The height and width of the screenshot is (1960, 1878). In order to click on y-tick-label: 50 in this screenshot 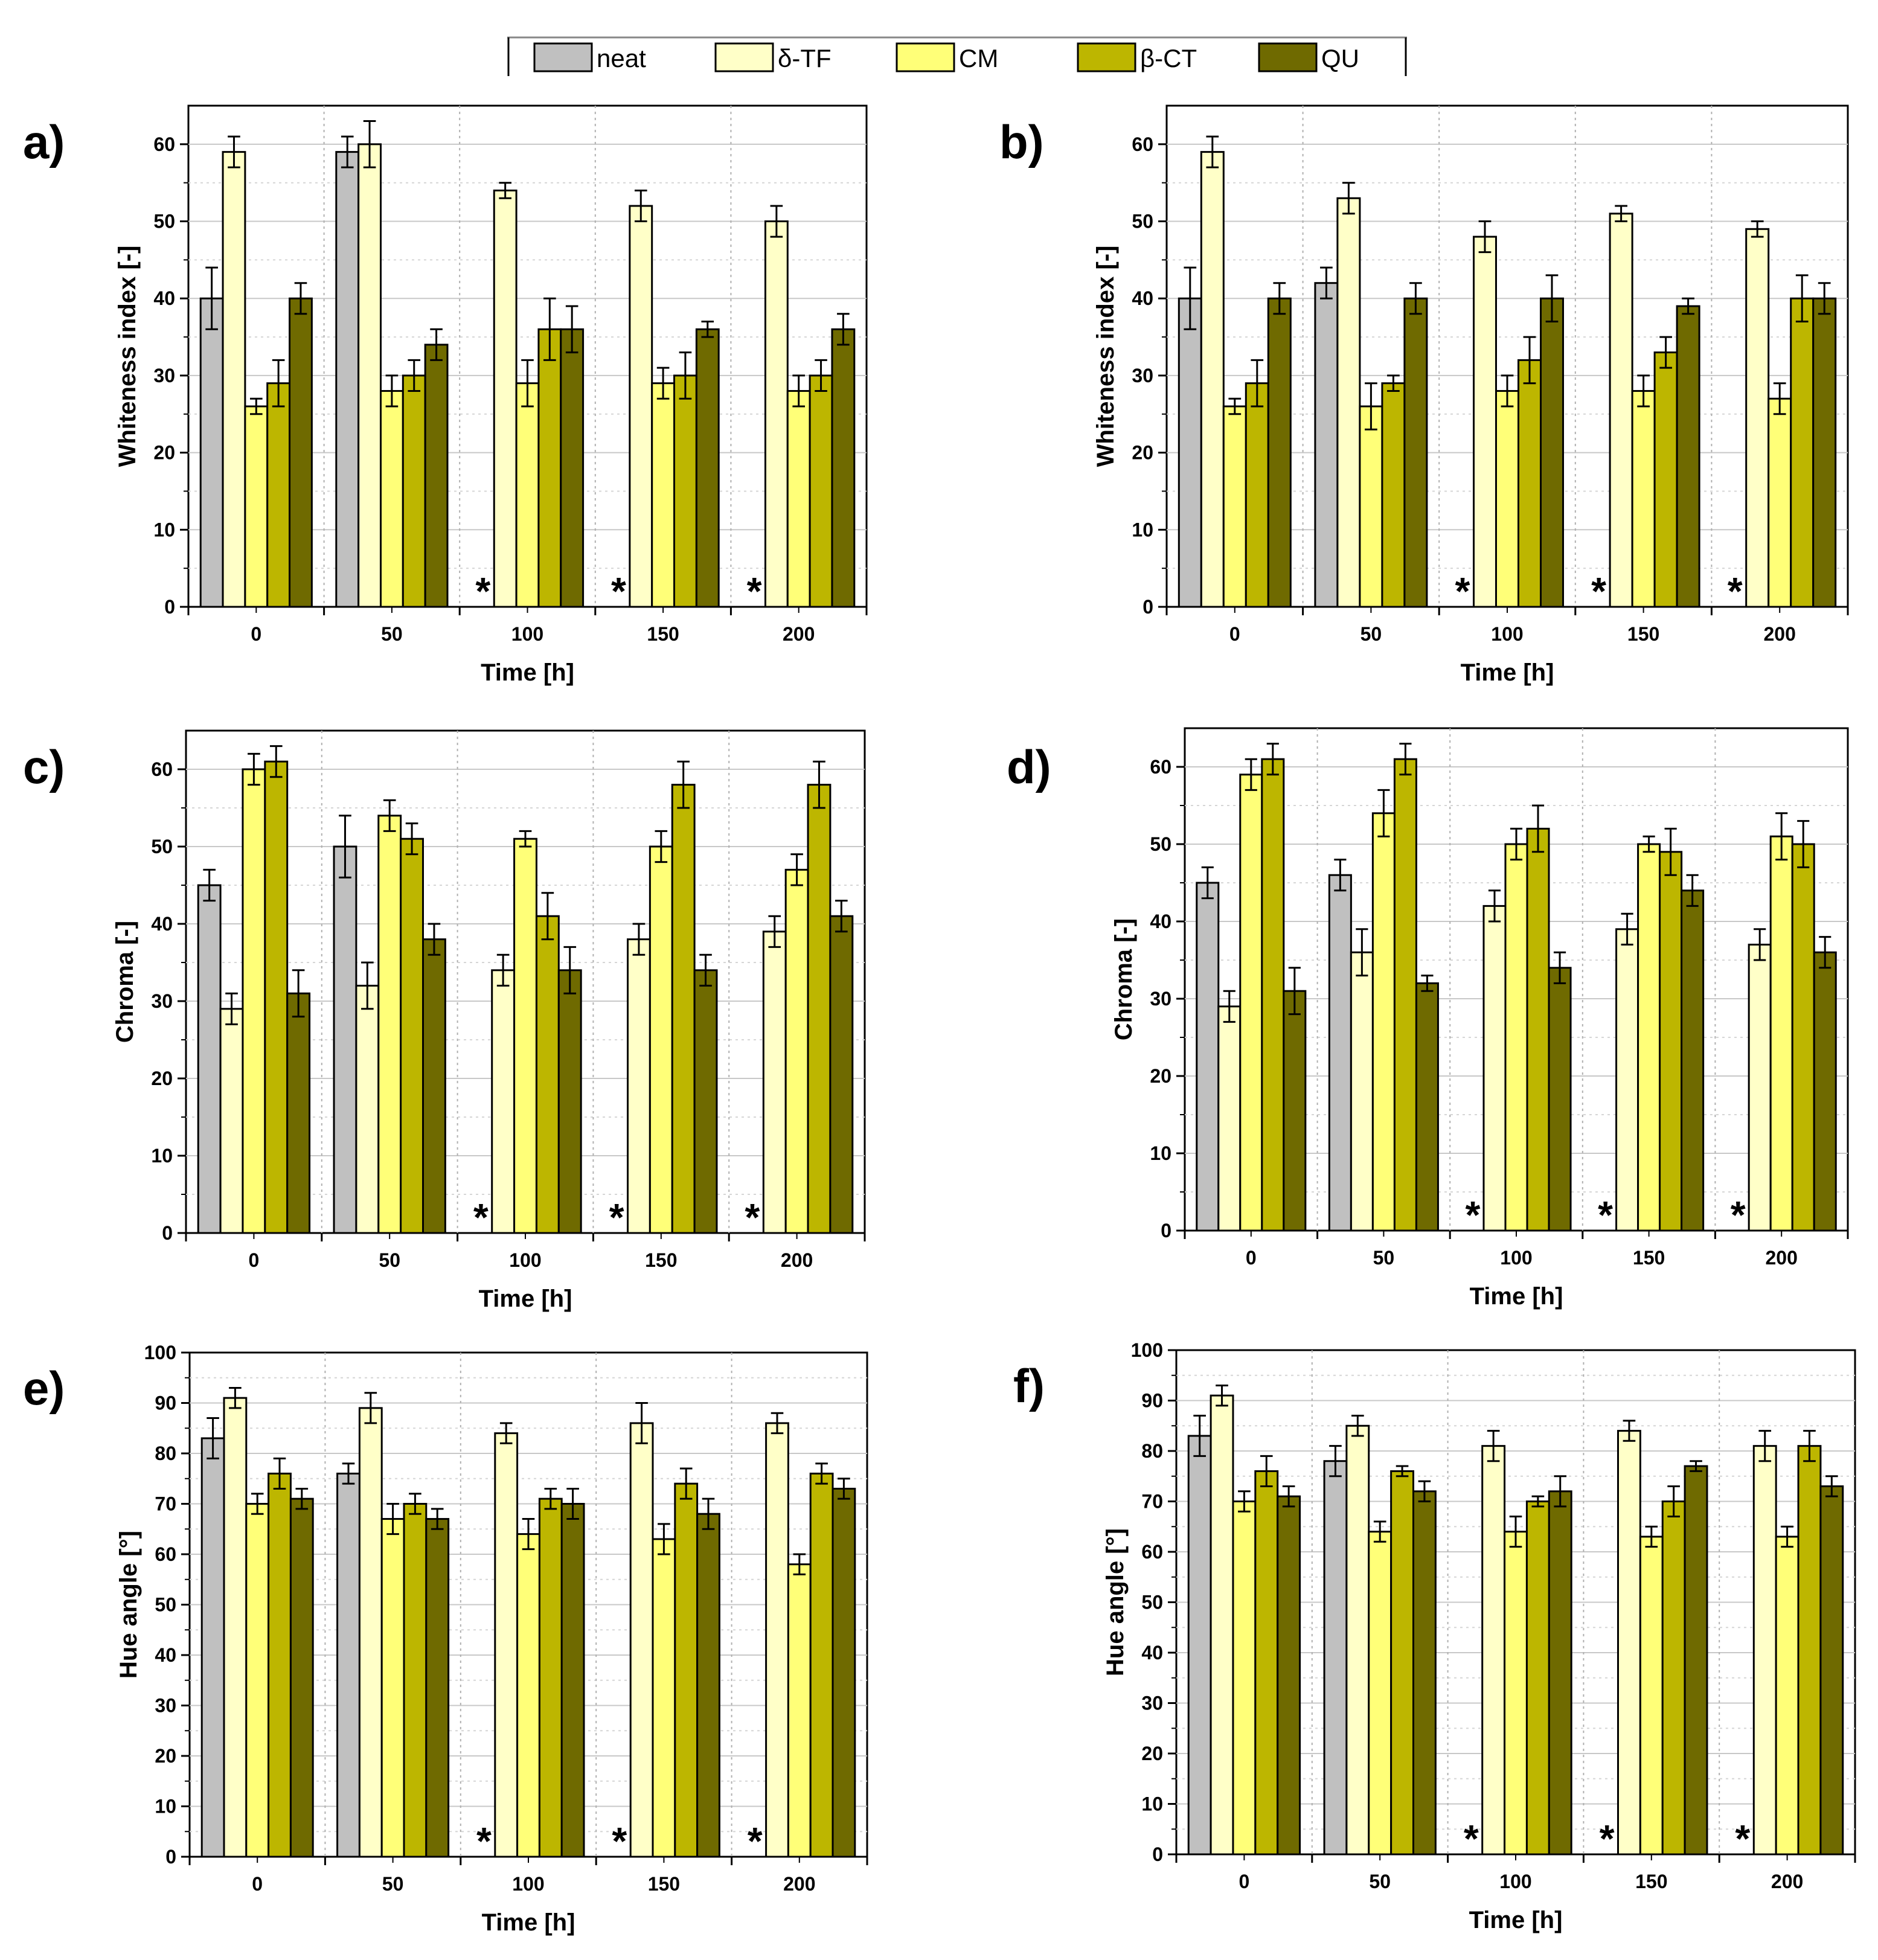, I will do `click(162, 846)`.